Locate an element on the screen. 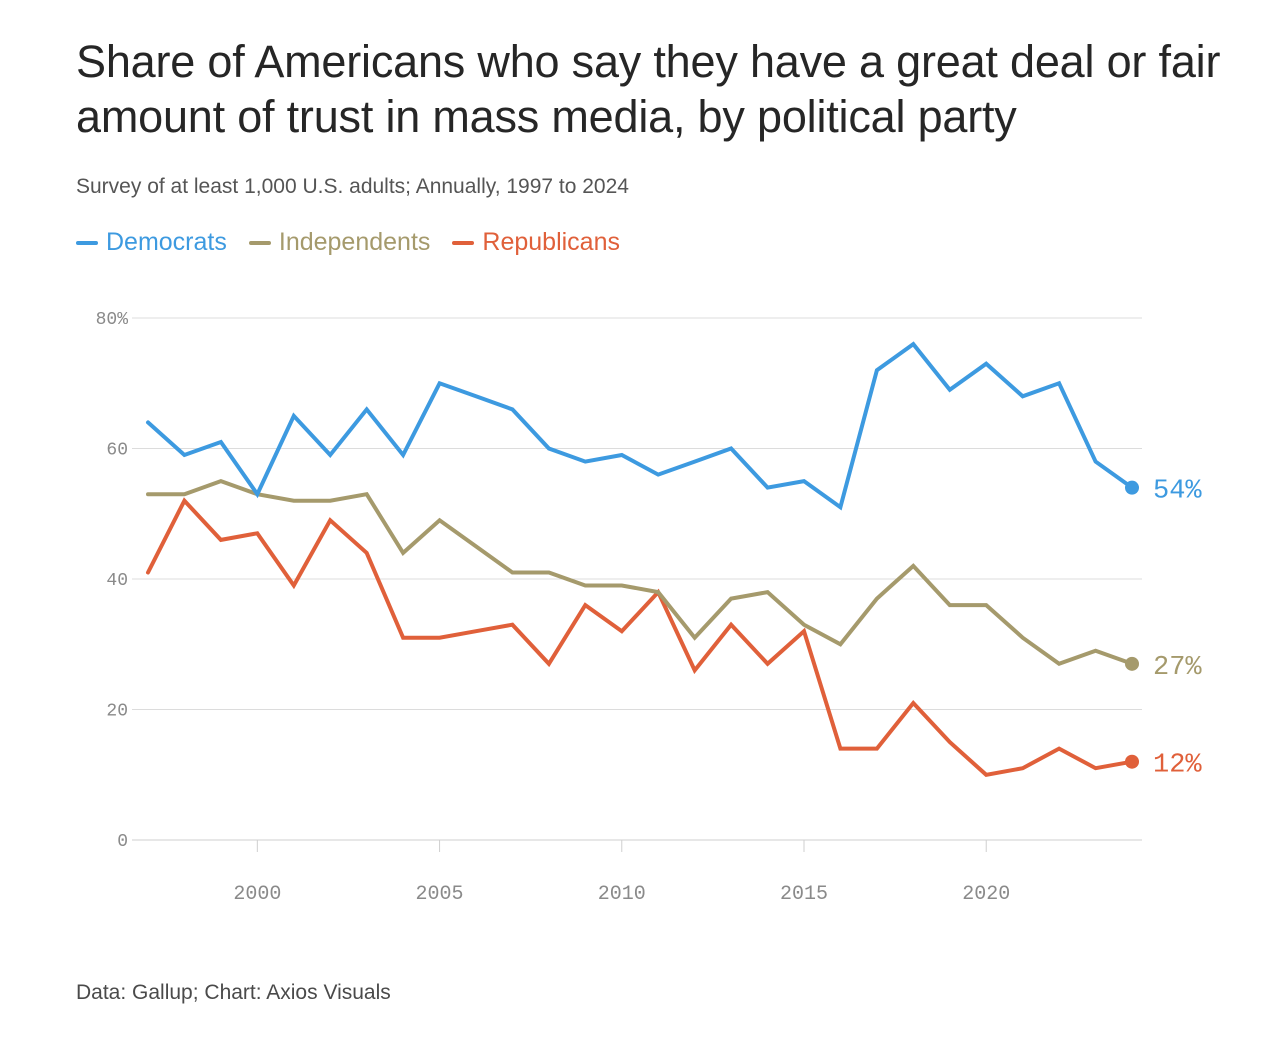 The image size is (1286, 1052). legend-item-independents: Independents is located at coordinates (339, 242).